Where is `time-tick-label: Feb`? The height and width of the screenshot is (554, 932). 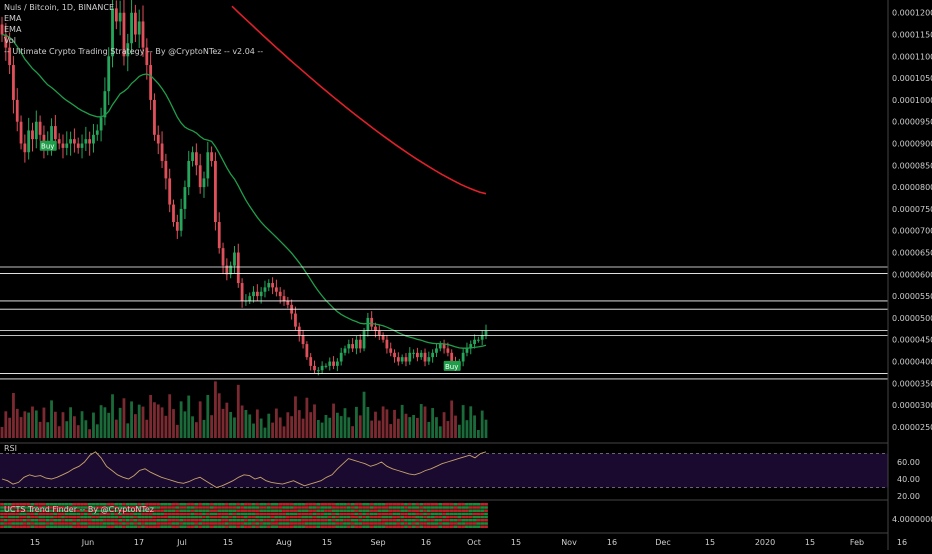
time-tick-label: Feb is located at coordinates (857, 542).